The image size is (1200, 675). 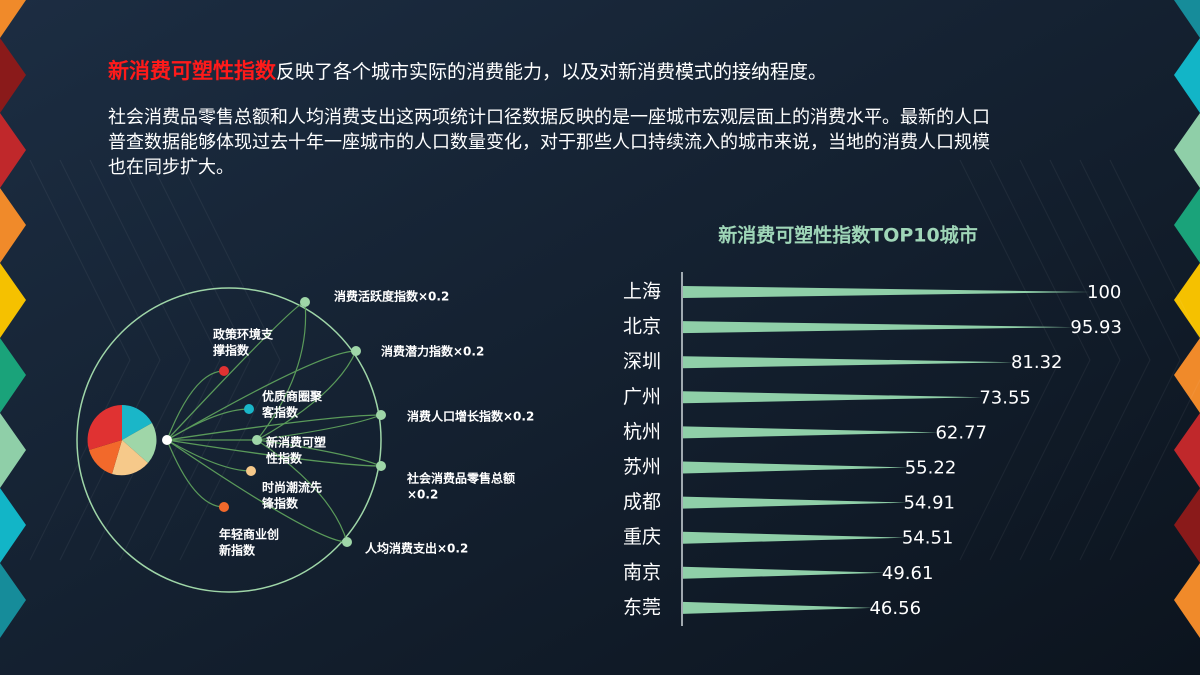 I want to click on node-label: 客指数, so click(x=280, y=412).